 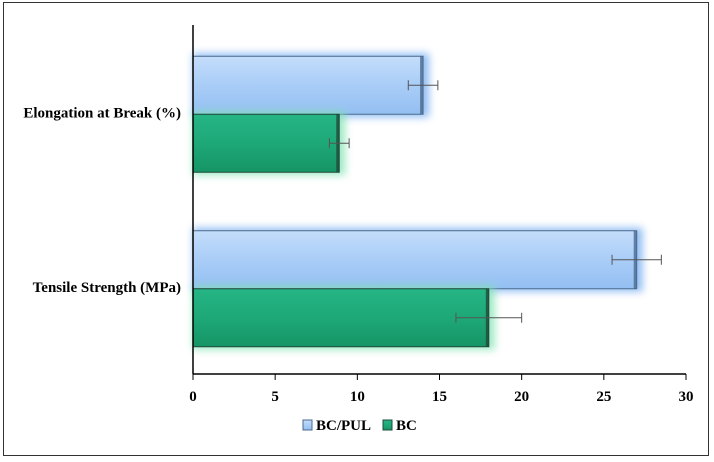 What do you see at coordinates (107, 288) in the screenshot?
I see `category-label: Tensile Strength (MPa)` at bounding box center [107, 288].